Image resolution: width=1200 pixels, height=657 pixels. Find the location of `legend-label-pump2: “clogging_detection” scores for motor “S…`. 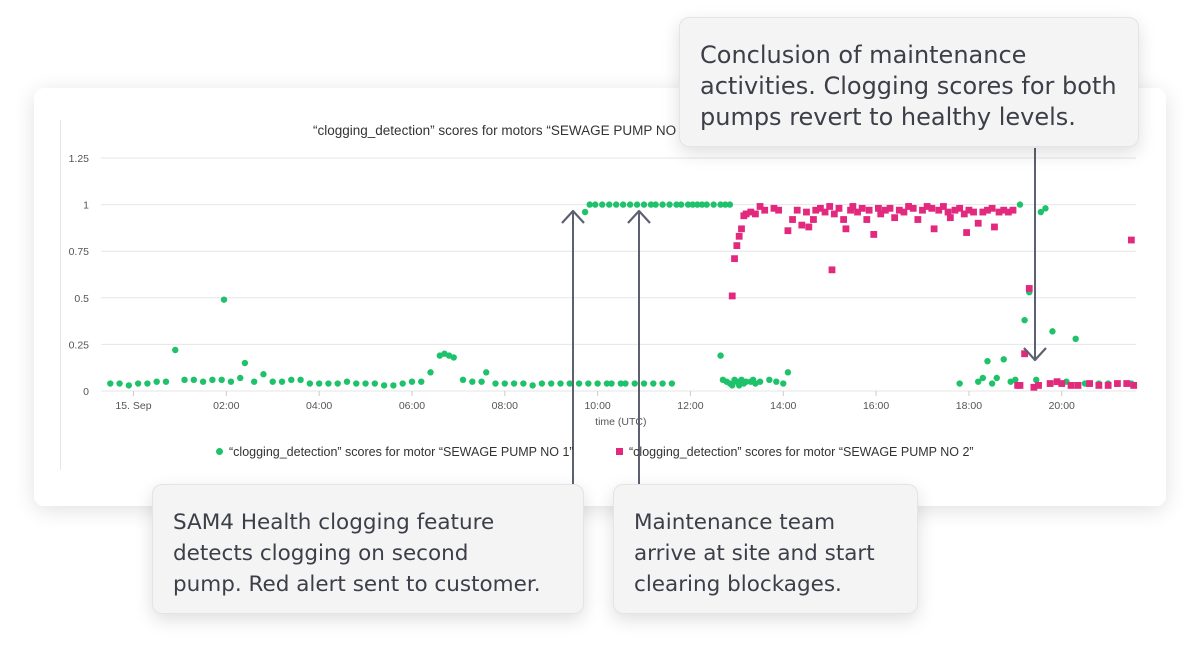

legend-label-pump2: “clogging_detection” scores for motor “S… is located at coordinates (801, 452).